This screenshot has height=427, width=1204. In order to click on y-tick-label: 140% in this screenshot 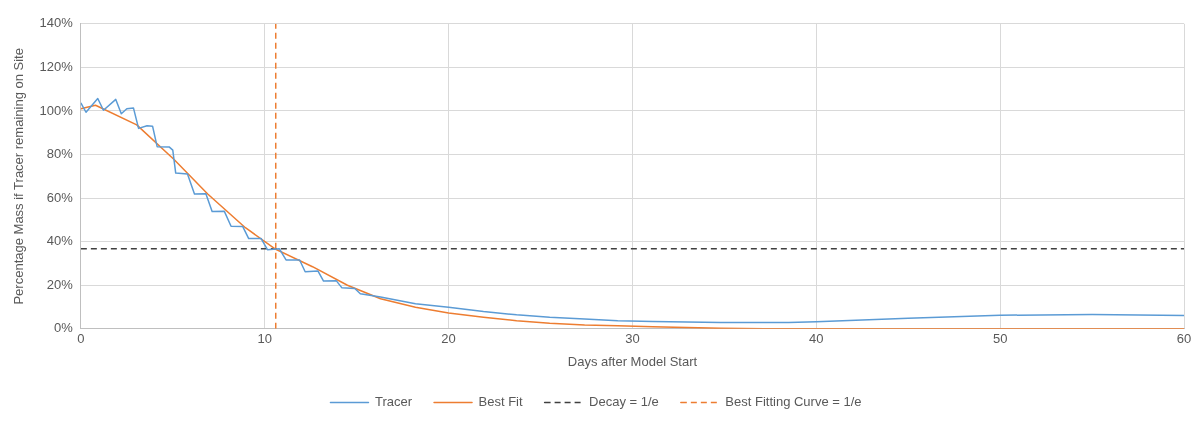, I will do `click(56, 23)`.